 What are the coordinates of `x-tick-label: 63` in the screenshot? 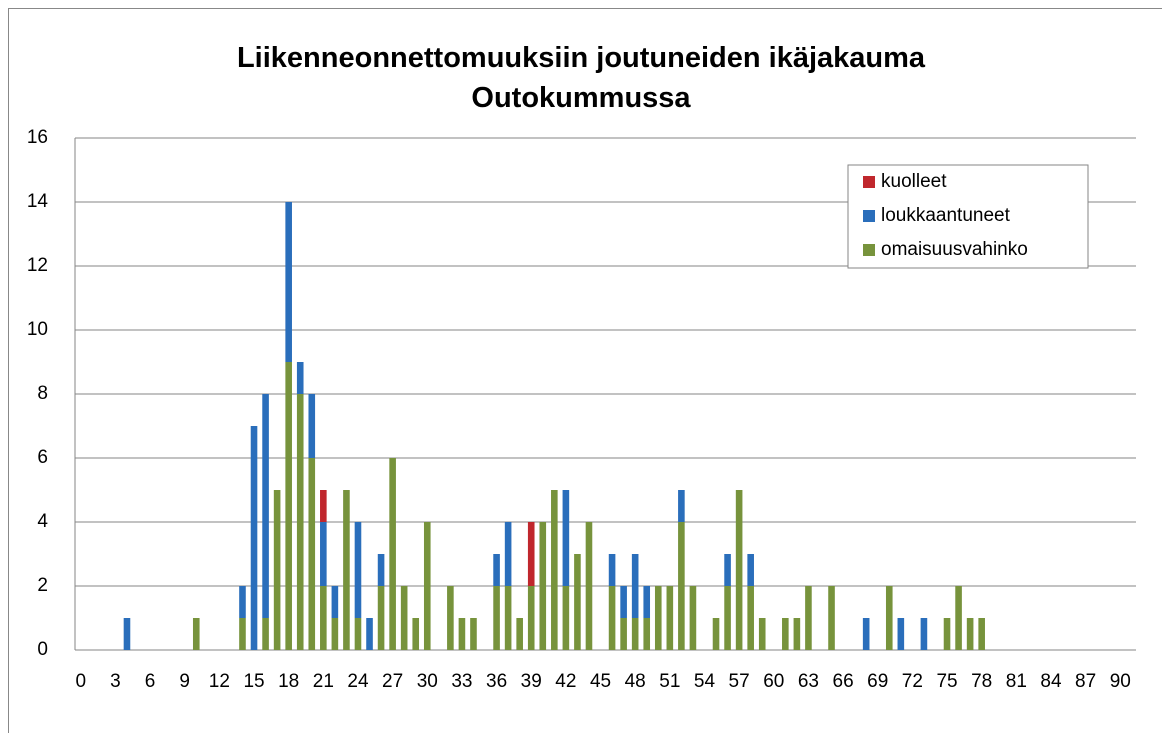 It's located at (808, 681).